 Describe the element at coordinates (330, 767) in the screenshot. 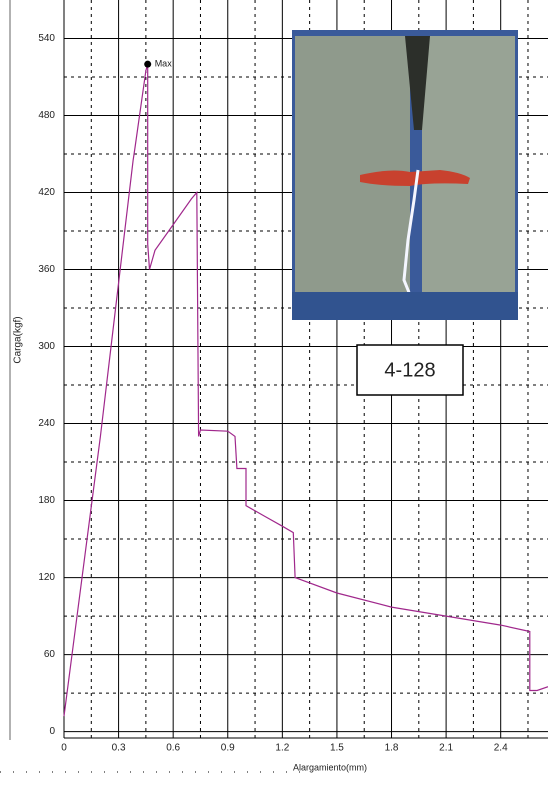

I see `x-axis-label: Alargamiento(mm)` at that location.